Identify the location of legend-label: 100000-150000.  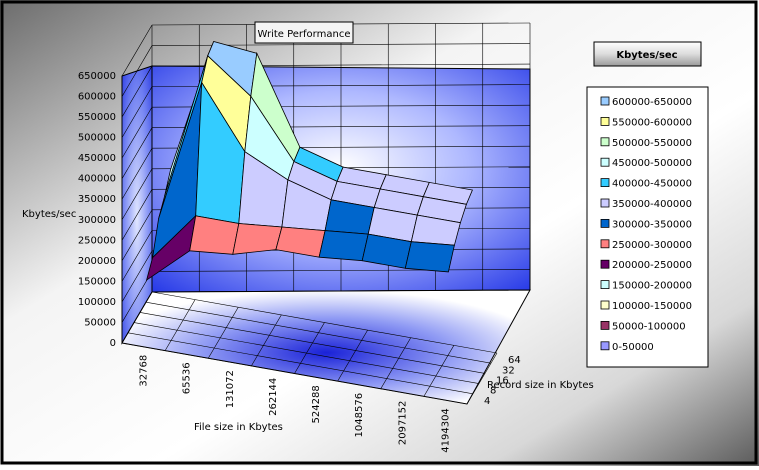
(652, 306).